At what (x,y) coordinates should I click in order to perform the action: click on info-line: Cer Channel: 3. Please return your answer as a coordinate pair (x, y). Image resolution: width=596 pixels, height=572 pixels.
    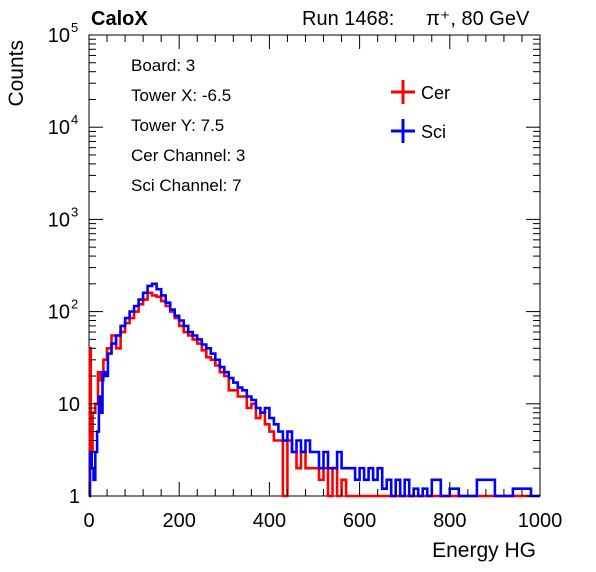
    Looking at the image, I should click on (188, 155).